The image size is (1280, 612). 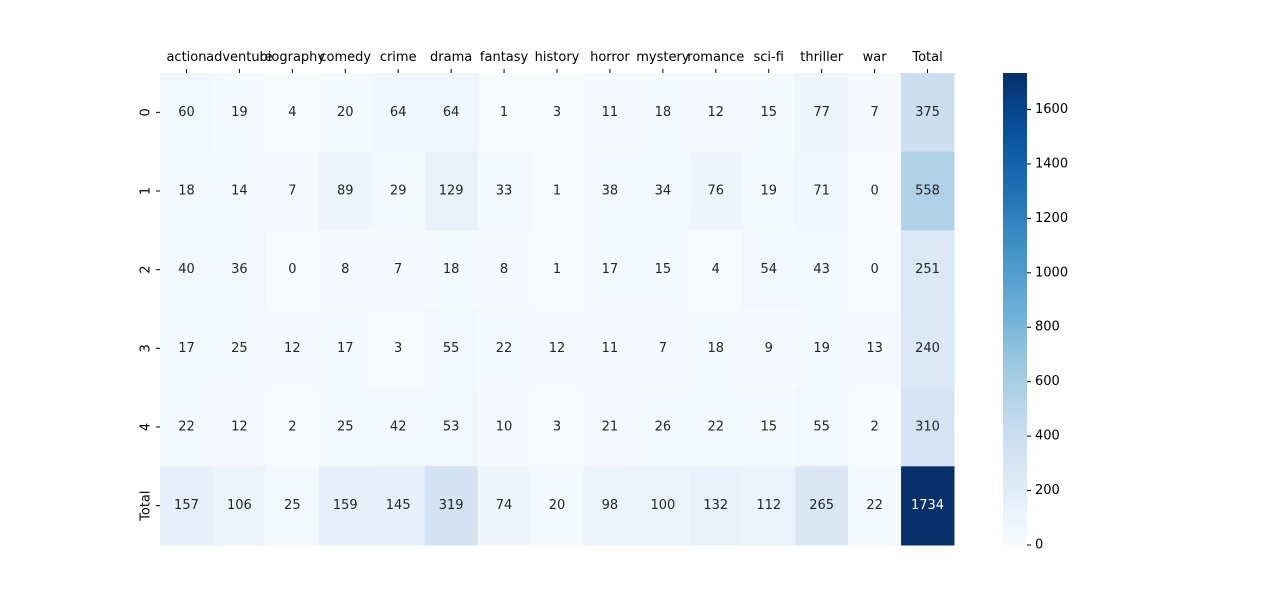 I want to click on y-tick-label-total: Total, so click(x=146, y=505).